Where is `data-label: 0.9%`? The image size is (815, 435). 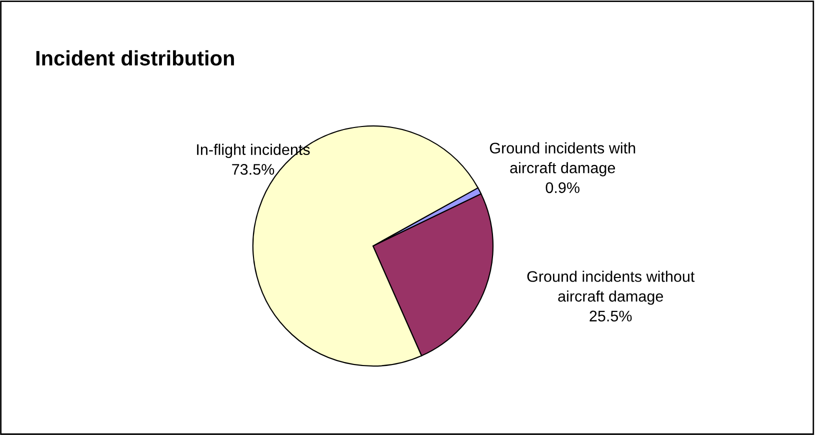 data-label: 0.9% is located at coordinates (563, 188).